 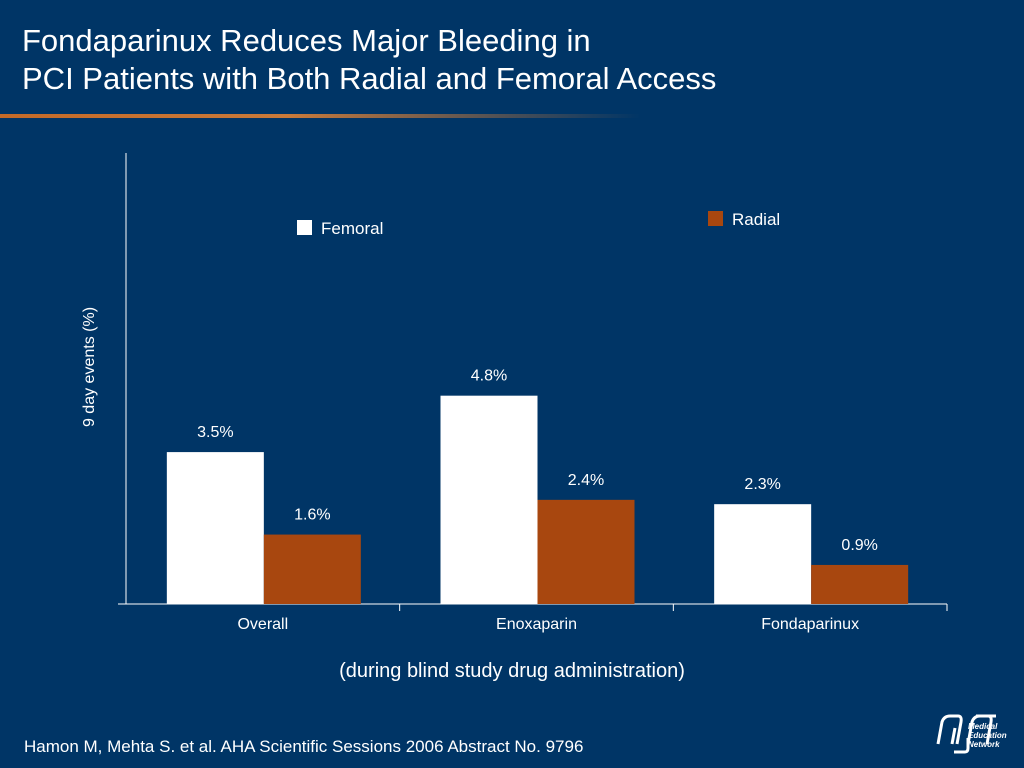 What do you see at coordinates (306, 40) in the screenshot?
I see `title-line-1: Fondaparinux Reduces Major Bleeding in` at bounding box center [306, 40].